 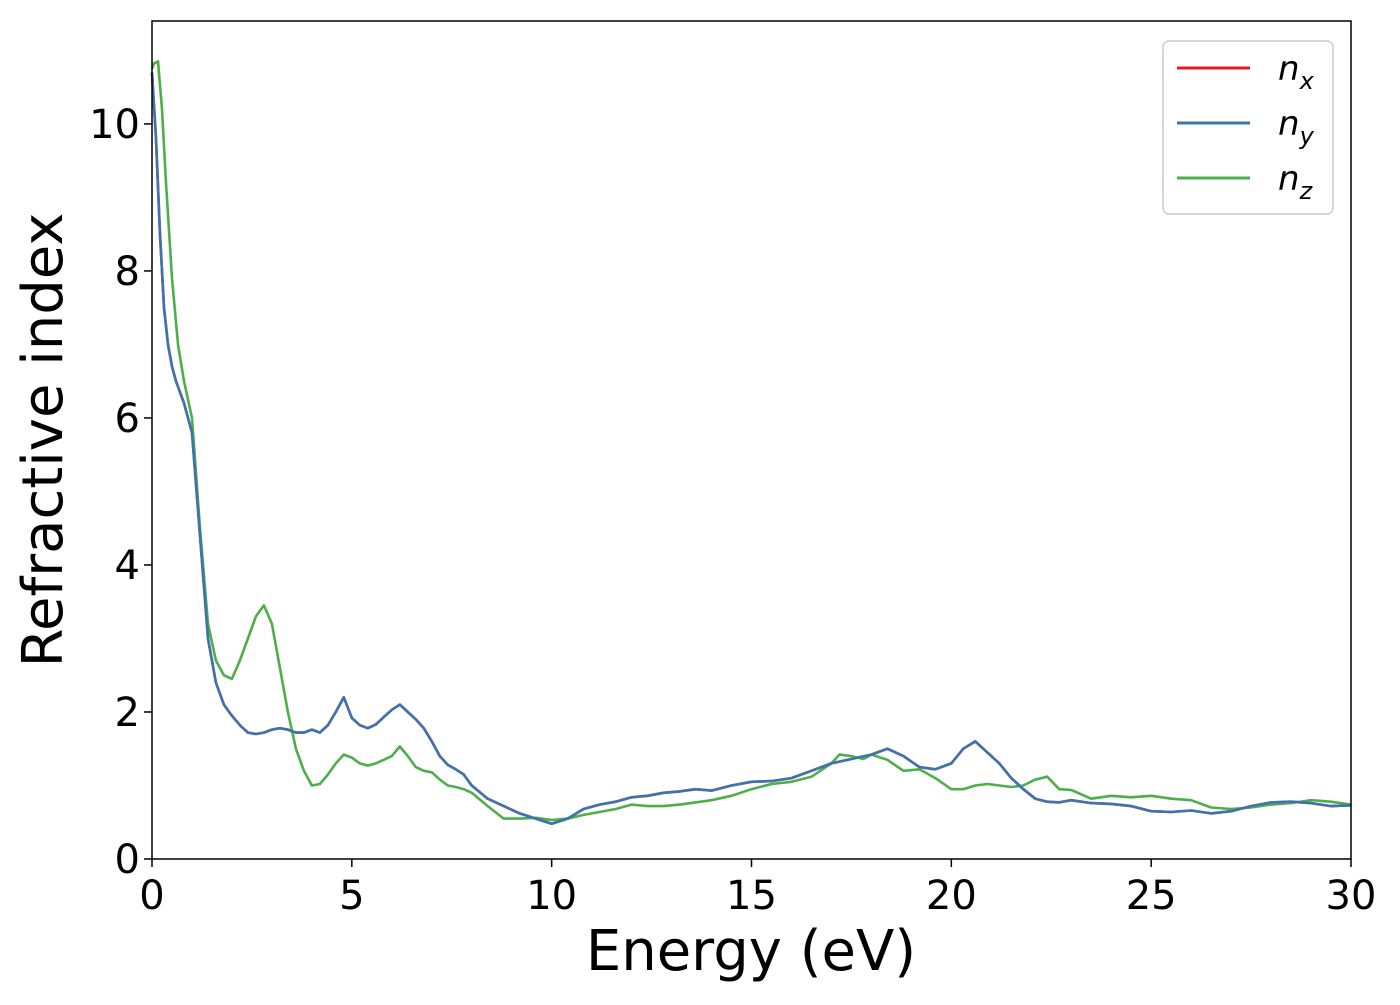 I want to click on x-tick-label: 30, so click(x=1351, y=896).